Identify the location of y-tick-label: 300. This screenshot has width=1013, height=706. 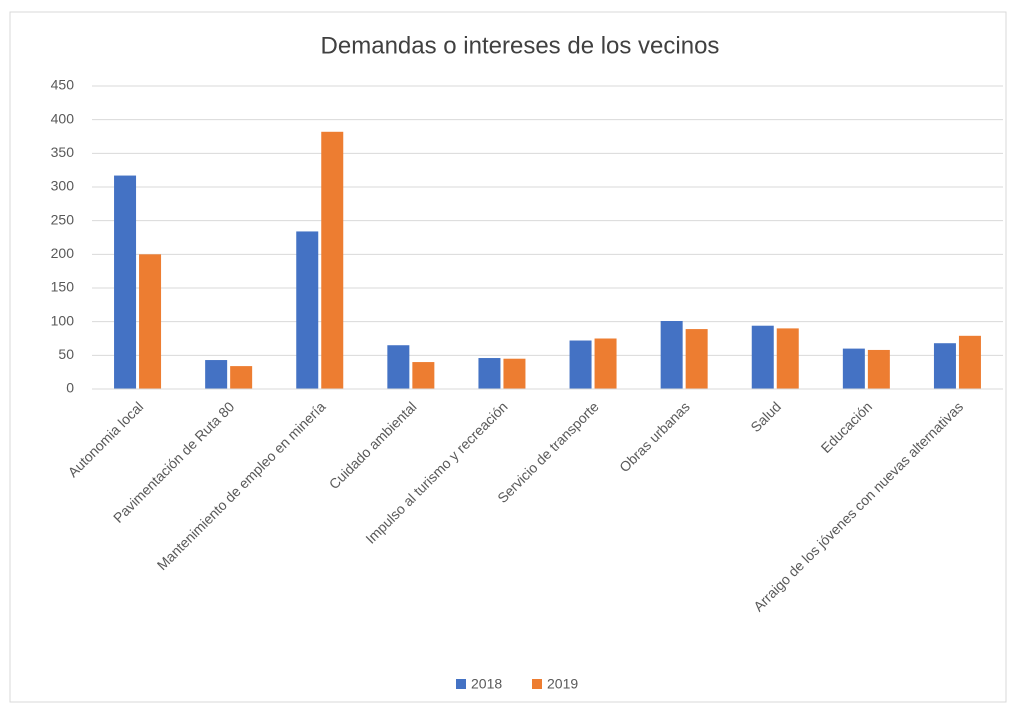
(63, 186).